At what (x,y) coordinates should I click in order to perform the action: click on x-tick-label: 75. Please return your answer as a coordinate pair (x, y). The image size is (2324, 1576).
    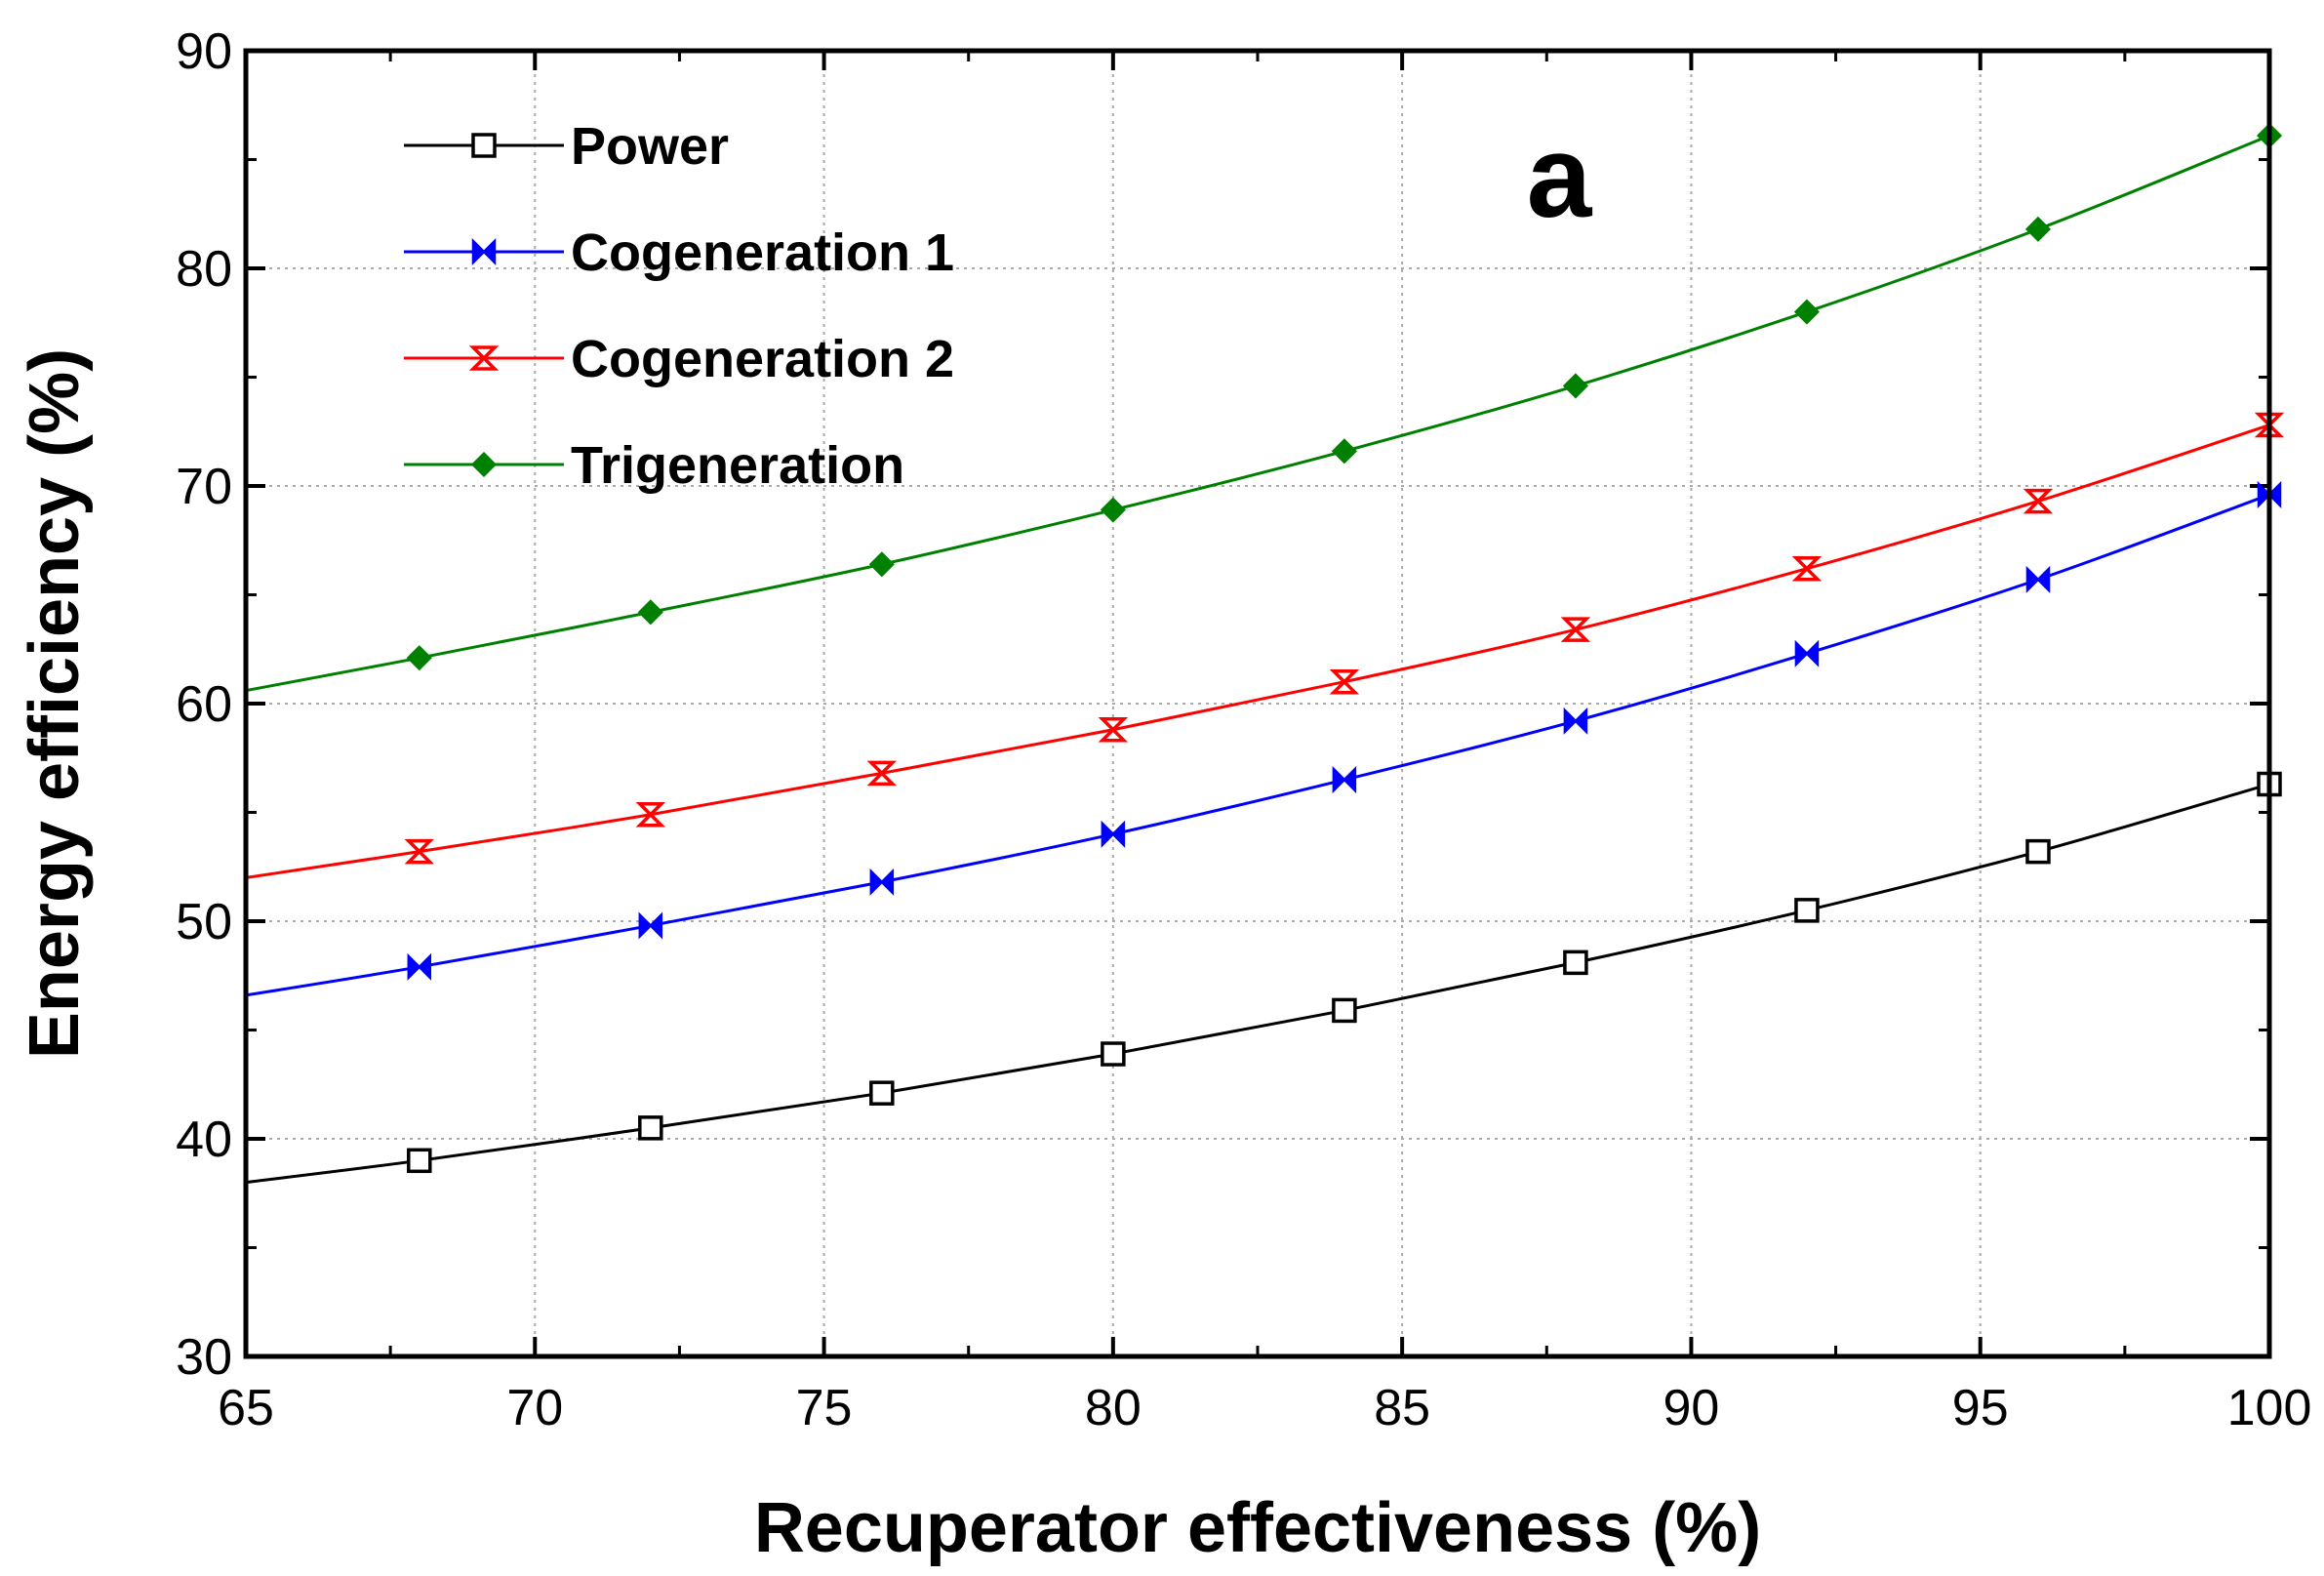
    Looking at the image, I should click on (824, 1408).